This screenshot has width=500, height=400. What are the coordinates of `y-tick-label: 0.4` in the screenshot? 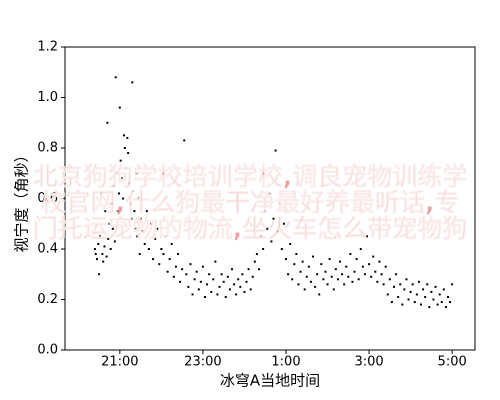 It's located at (47, 249).